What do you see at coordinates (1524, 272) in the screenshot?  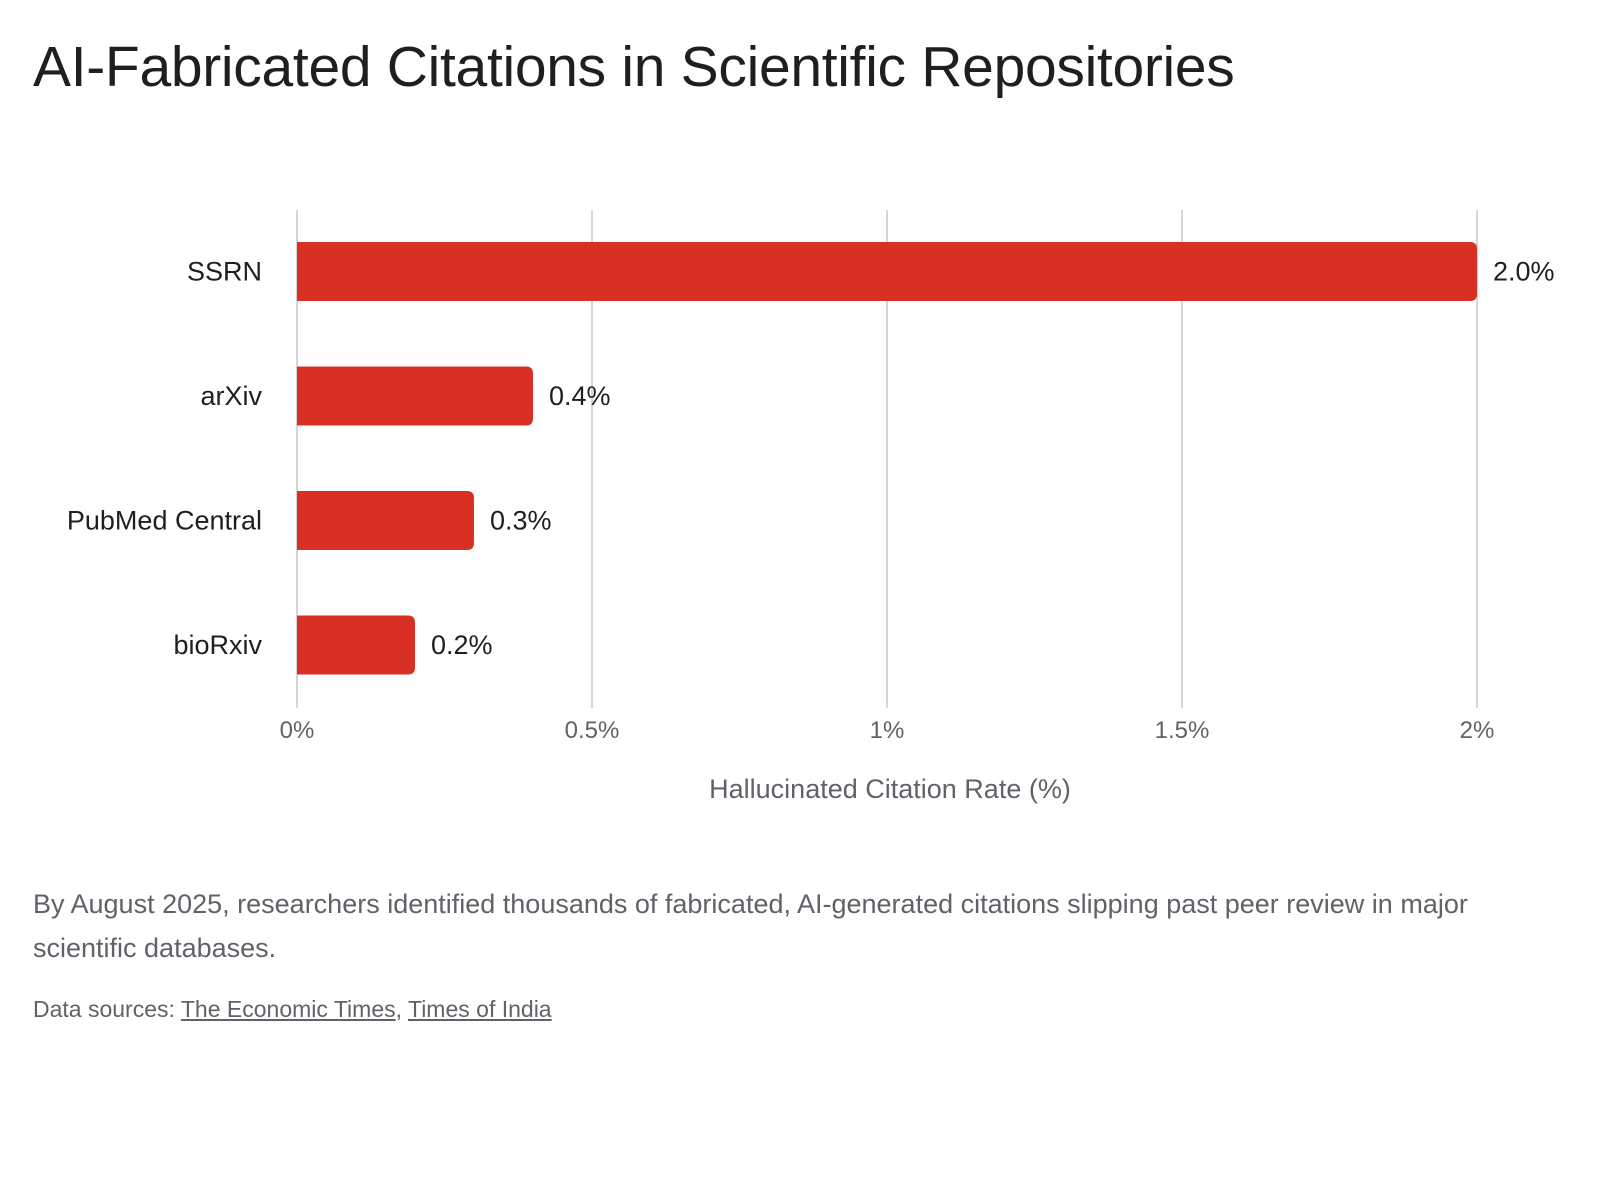 I see `bar-value-label: 2.0%` at bounding box center [1524, 272].